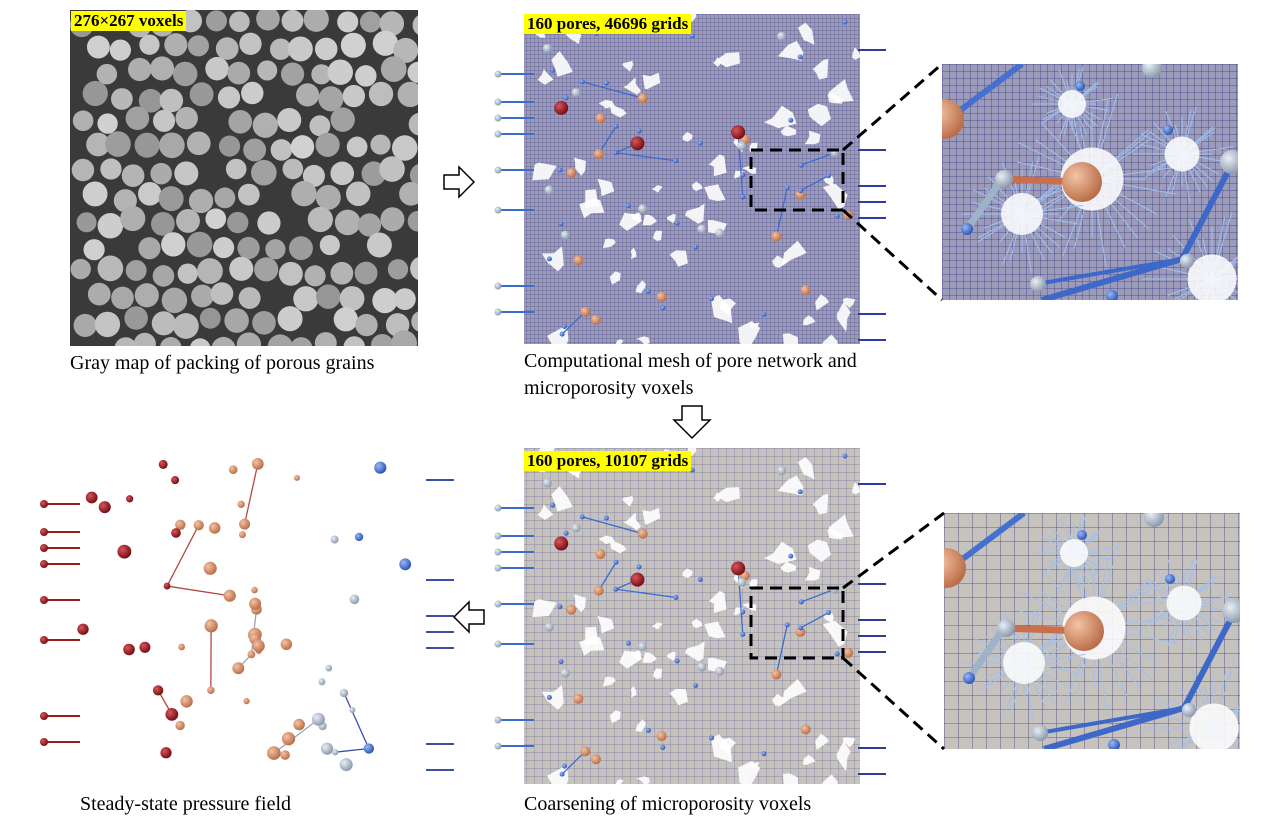 This screenshot has width=1276, height=830. Describe the element at coordinates (609, 388) in the screenshot. I see `fine-mesh-caption-line2: microporosity voxels` at that location.